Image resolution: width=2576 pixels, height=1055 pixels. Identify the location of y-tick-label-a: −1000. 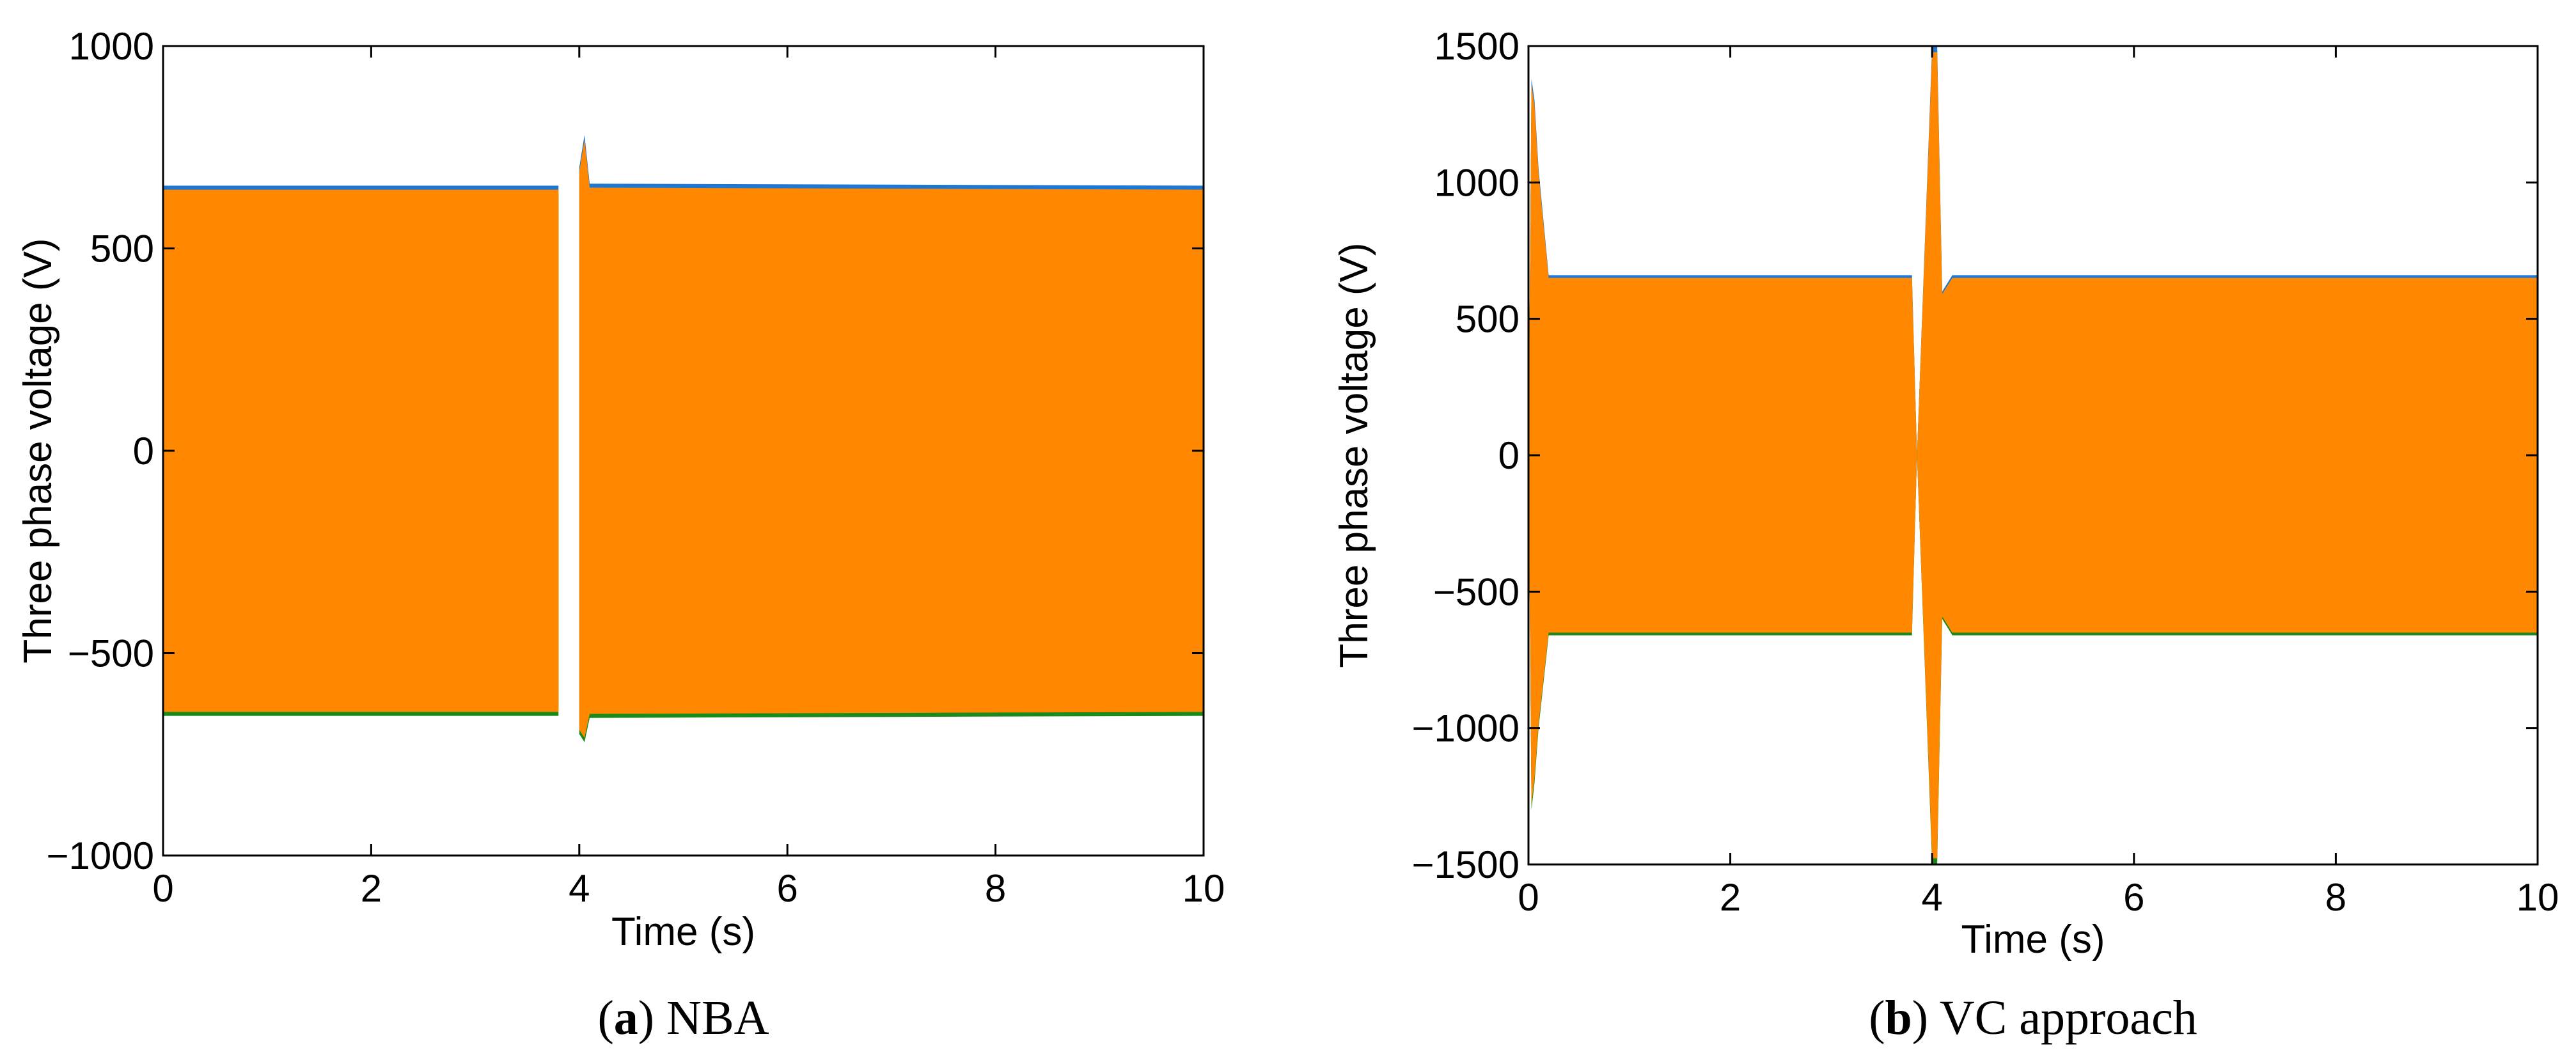
(100, 855).